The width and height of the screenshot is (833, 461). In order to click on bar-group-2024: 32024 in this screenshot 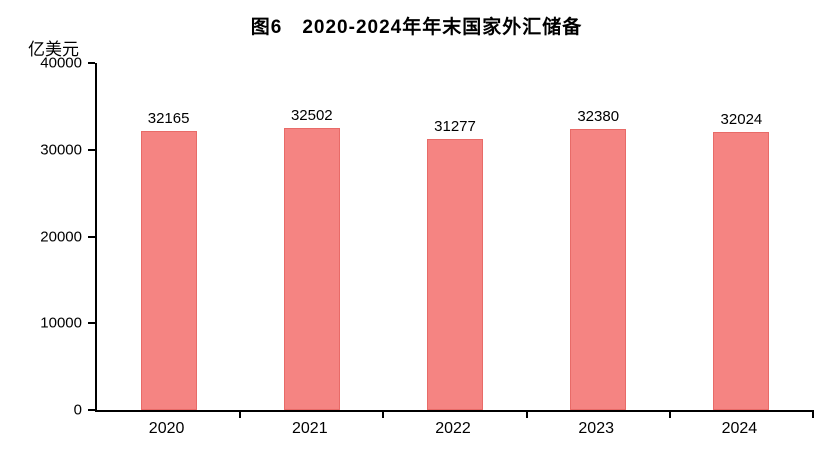, I will do `click(741, 236)`.